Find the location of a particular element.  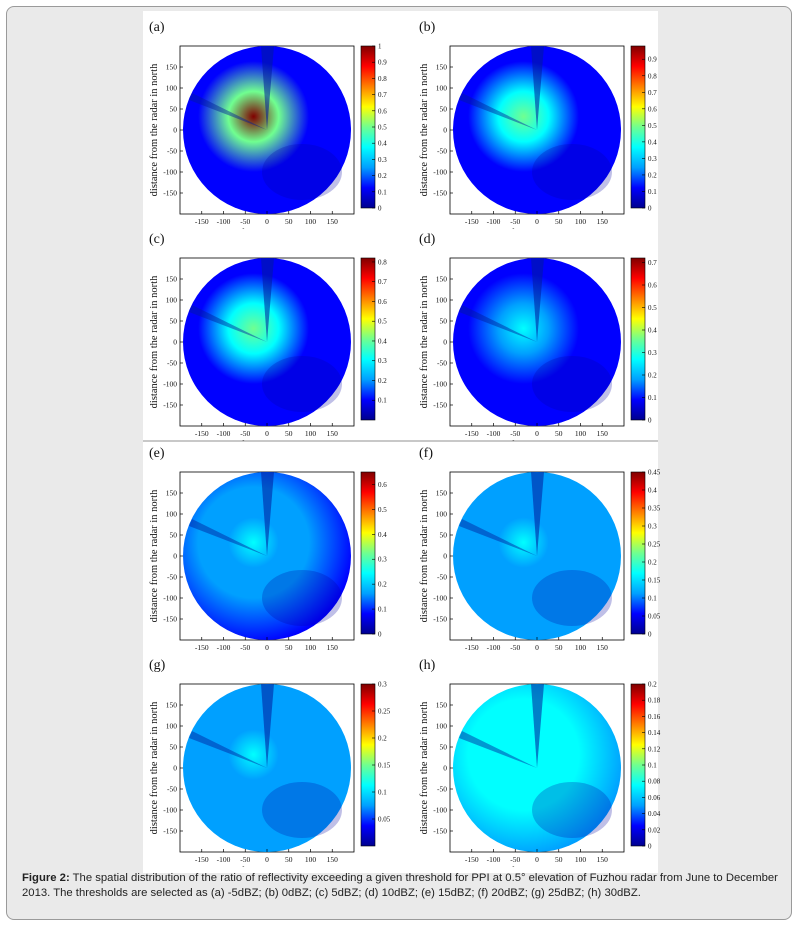

colorbar-tick-label: 0.45 is located at coordinates (654, 473).